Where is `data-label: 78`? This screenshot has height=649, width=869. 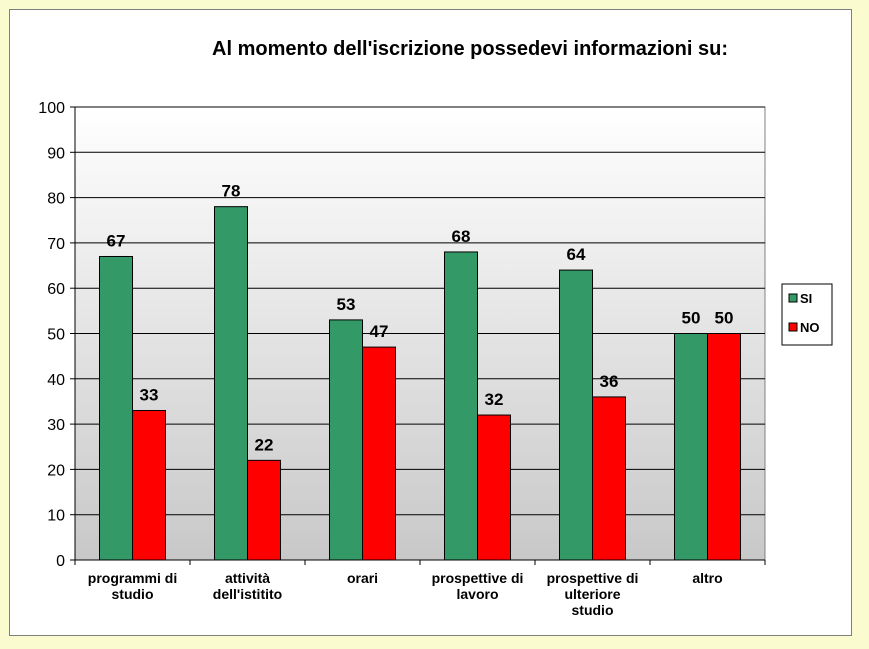 data-label: 78 is located at coordinates (231, 191).